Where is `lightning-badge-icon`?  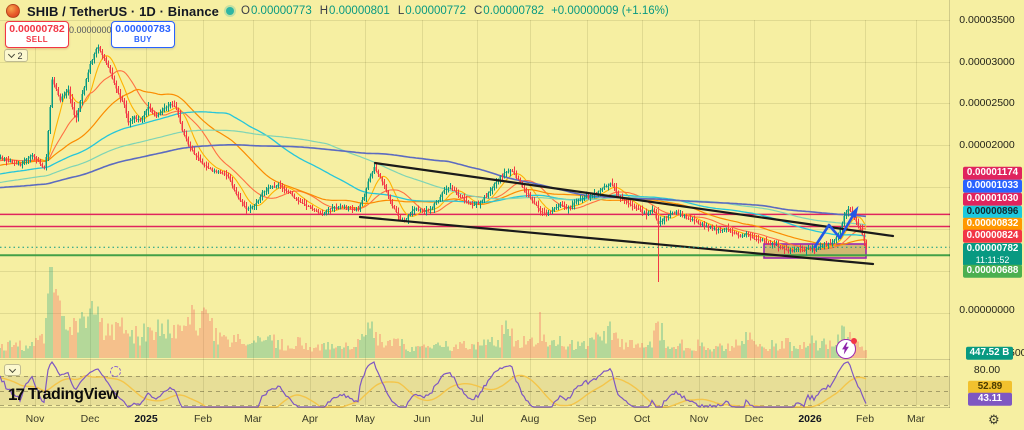
lightning-badge-icon is located at coordinates (846, 348).